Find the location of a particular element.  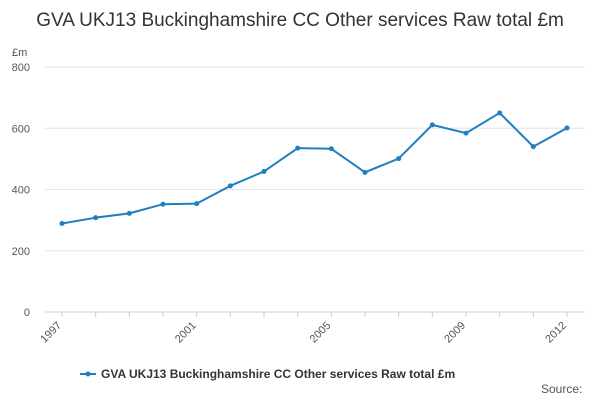

x-tick-label: 2012 is located at coordinates (556, 333).